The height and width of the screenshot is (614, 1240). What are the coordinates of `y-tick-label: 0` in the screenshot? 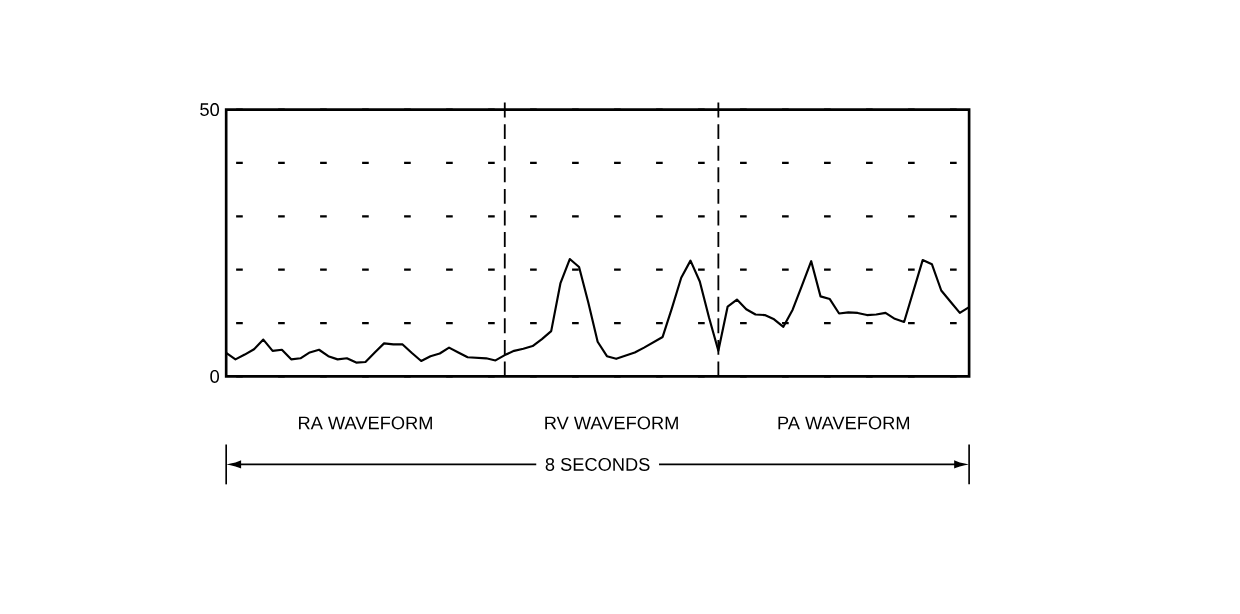 It's located at (215, 376).